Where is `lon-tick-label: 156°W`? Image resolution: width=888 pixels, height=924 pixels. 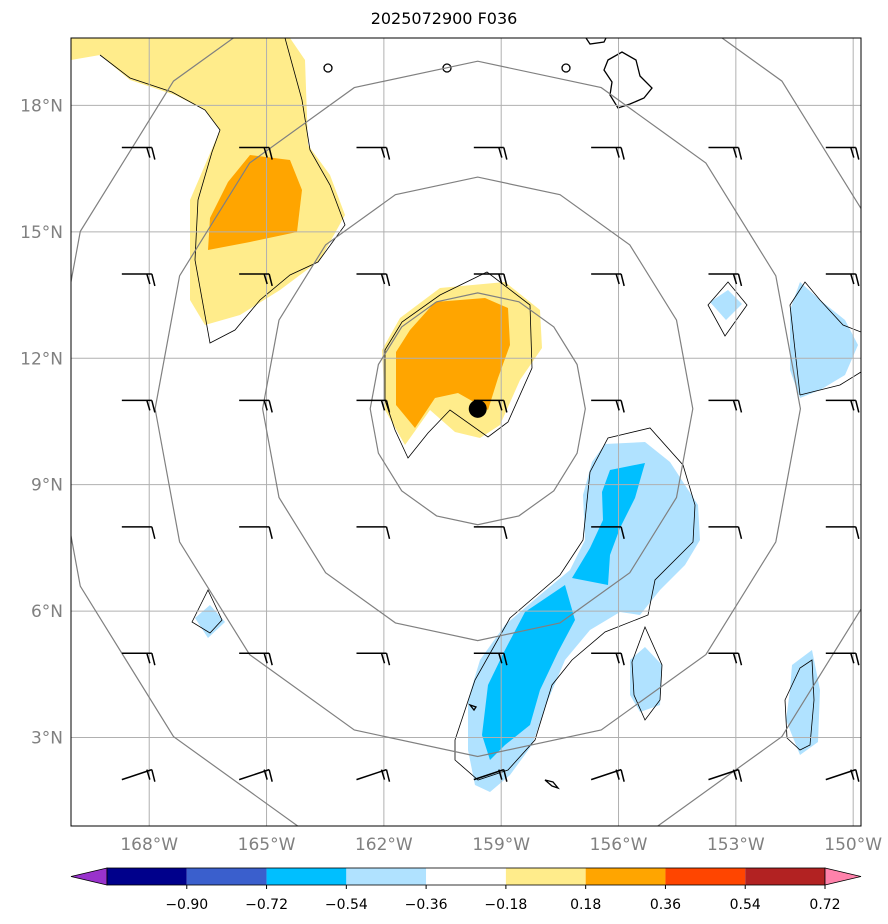 lon-tick-label: 156°W is located at coordinates (619, 845).